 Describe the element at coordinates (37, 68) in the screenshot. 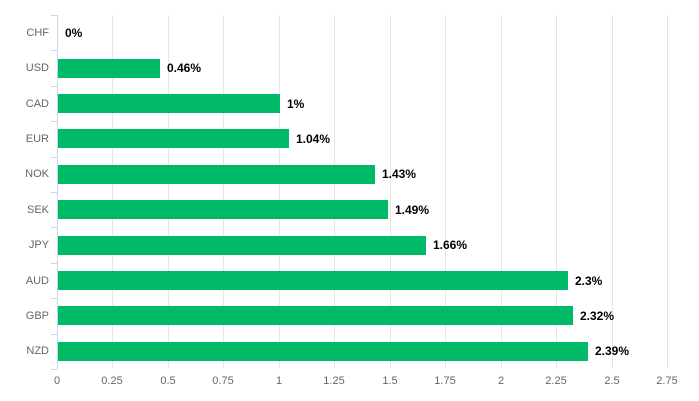

I see `category-label-usd: USD` at that location.